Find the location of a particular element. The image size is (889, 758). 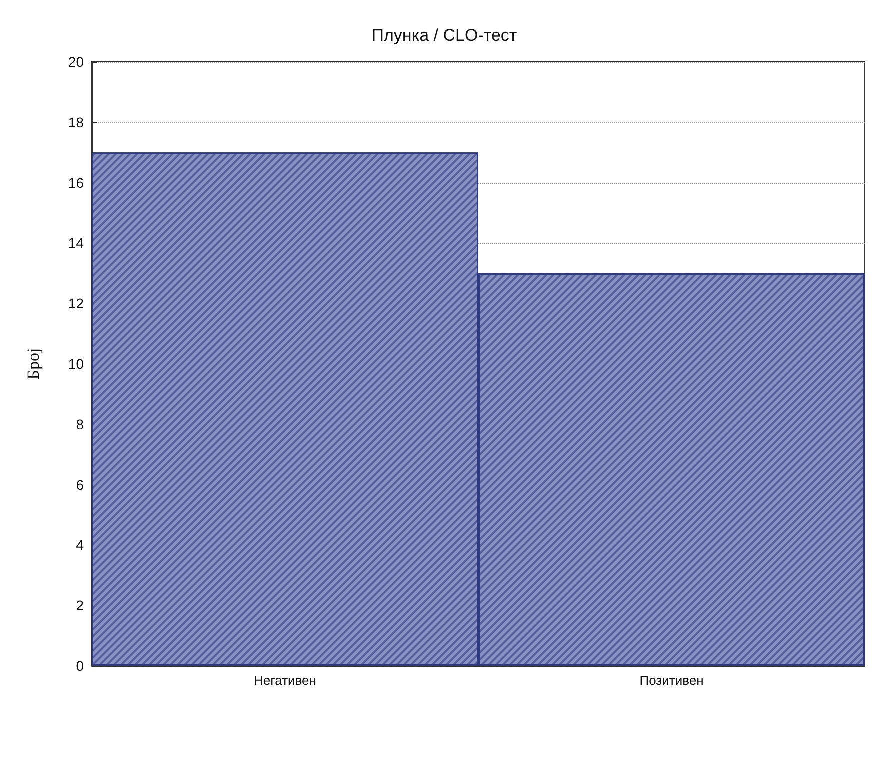

x-tick-label: Позитивен is located at coordinates (672, 680).